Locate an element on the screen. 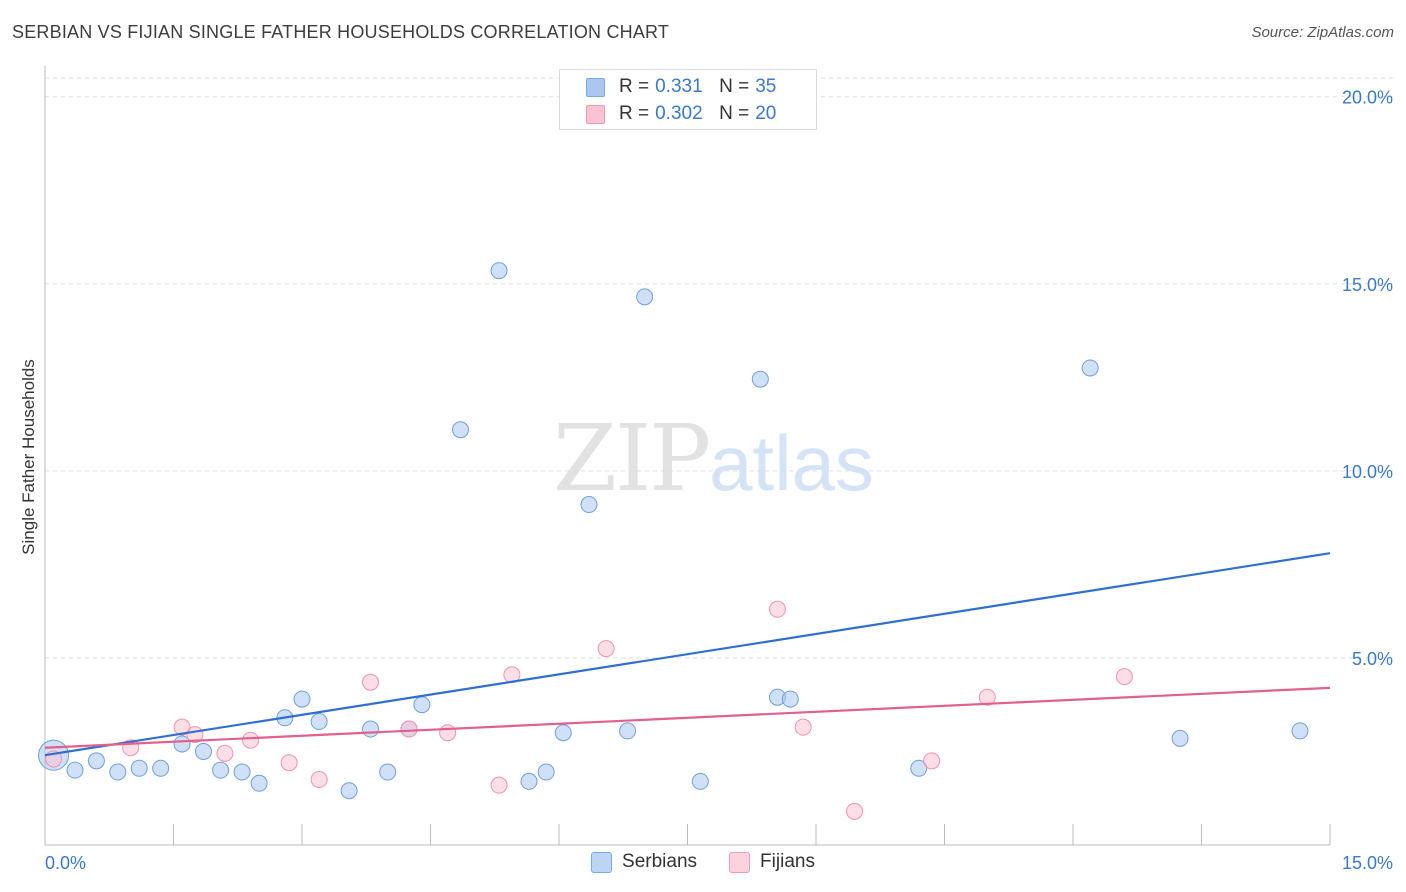  legend-n-value: 20 is located at coordinates (766, 113).